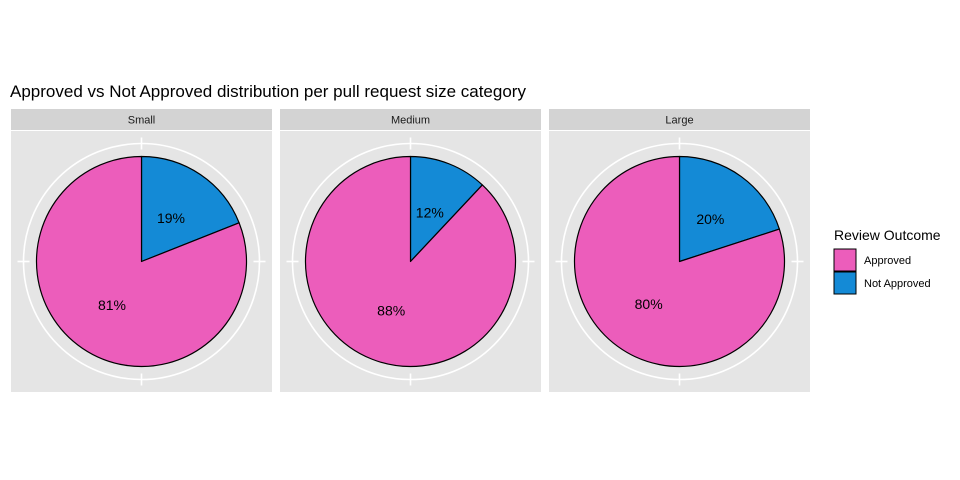 This screenshot has width=960, height=480. Describe the element at coordinates (897, 284) in the screenshot. I see `legend-label-not-approved: Not Approved` at that location.